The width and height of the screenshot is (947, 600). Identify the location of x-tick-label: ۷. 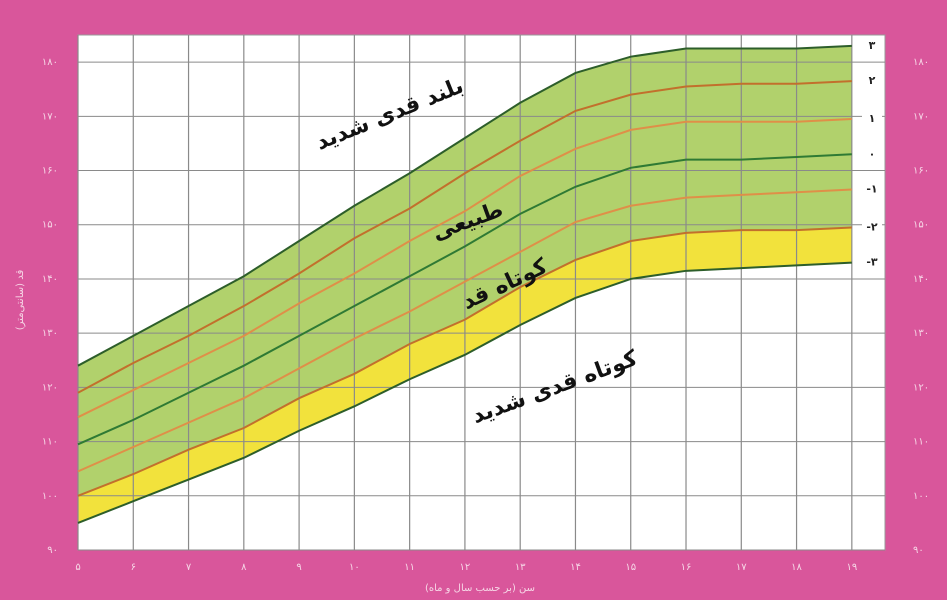
(189, 567).